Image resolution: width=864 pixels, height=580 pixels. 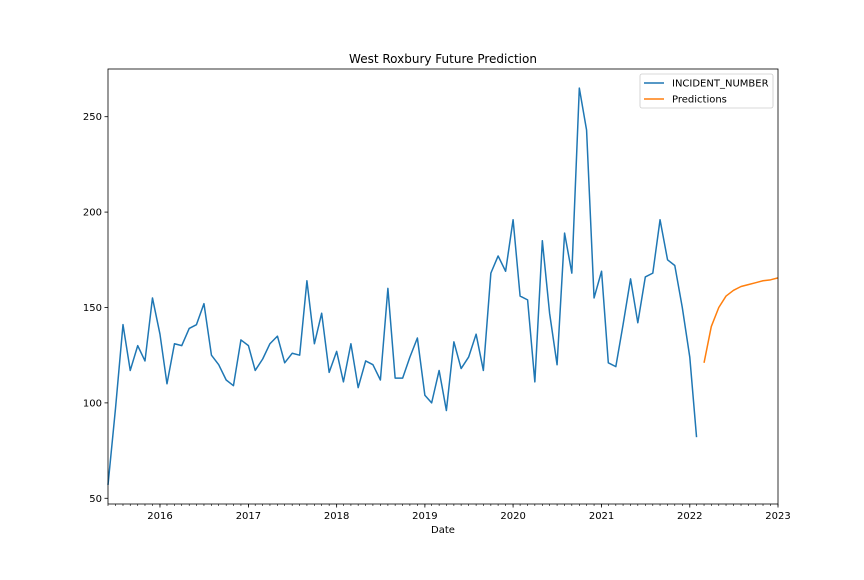 What do you see at coordinates (92, 213) in the screenshot?
I see `y-tick-label: 200` at bounding box center [92, 213].